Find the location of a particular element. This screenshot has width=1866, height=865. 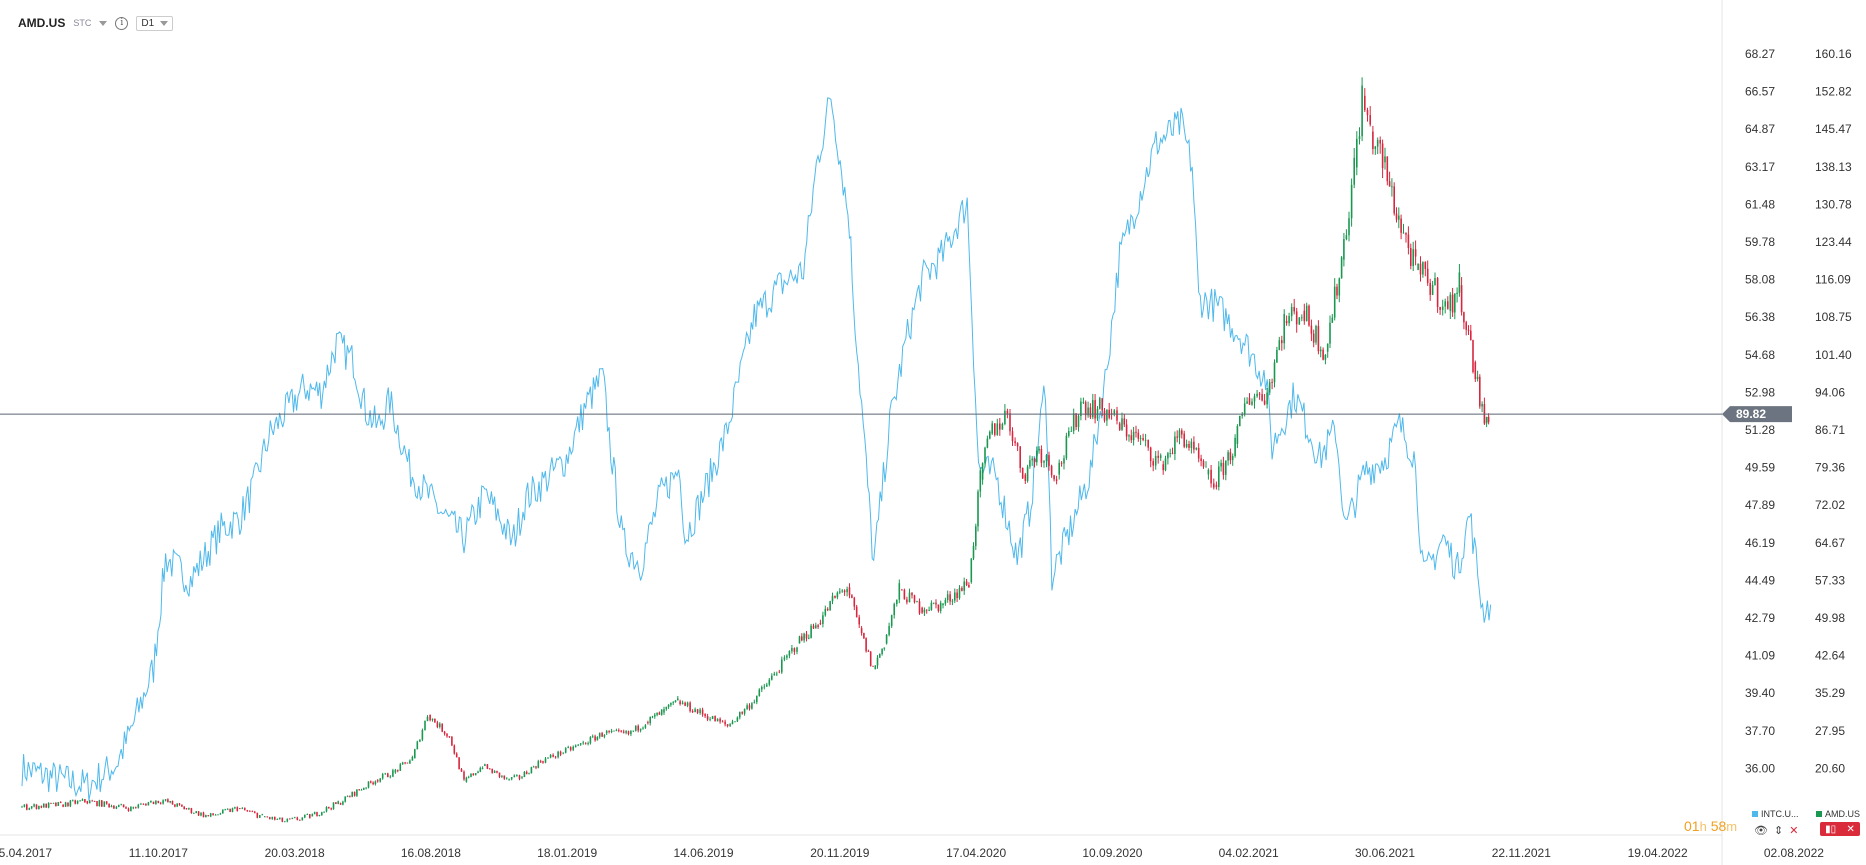

y-left-tick-label: 58.08 is located at coordinates (1760, 280).